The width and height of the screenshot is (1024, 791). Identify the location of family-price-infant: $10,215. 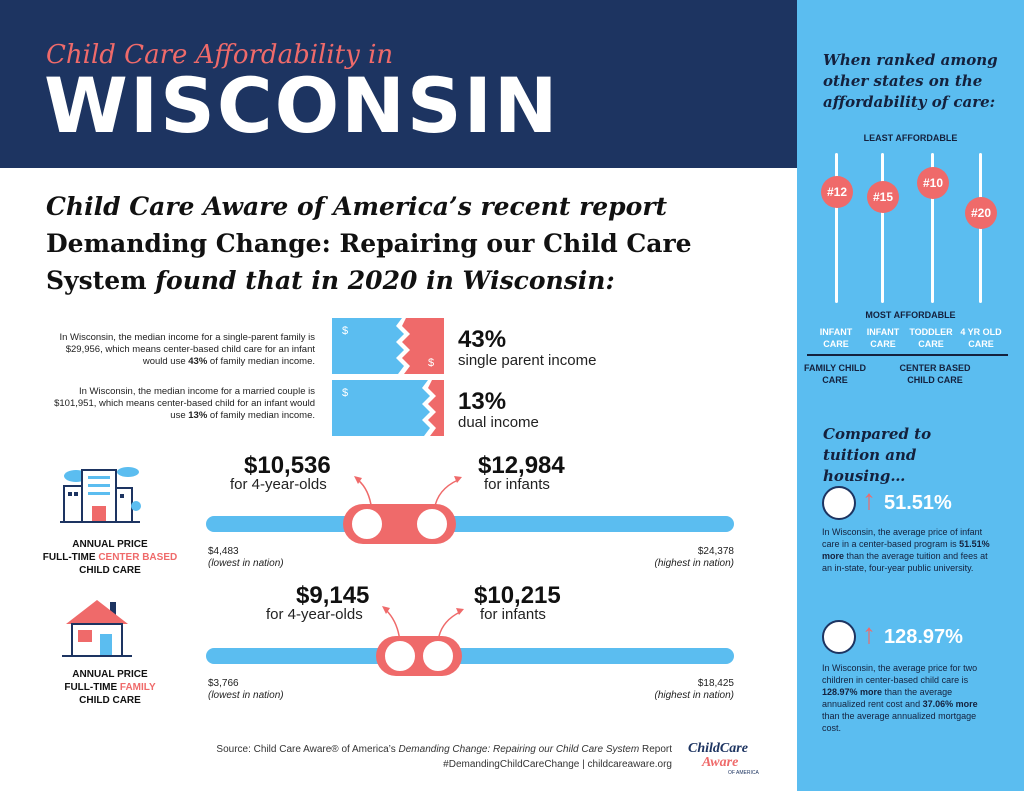
(517, 595).